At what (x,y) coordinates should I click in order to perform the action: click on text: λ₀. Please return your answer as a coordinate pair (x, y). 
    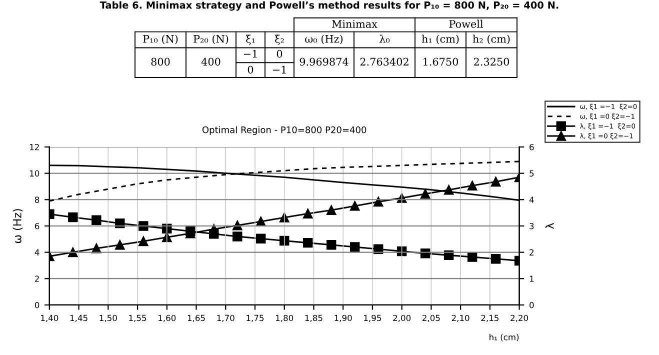
    Looking at the image, I should click on (385, 38).